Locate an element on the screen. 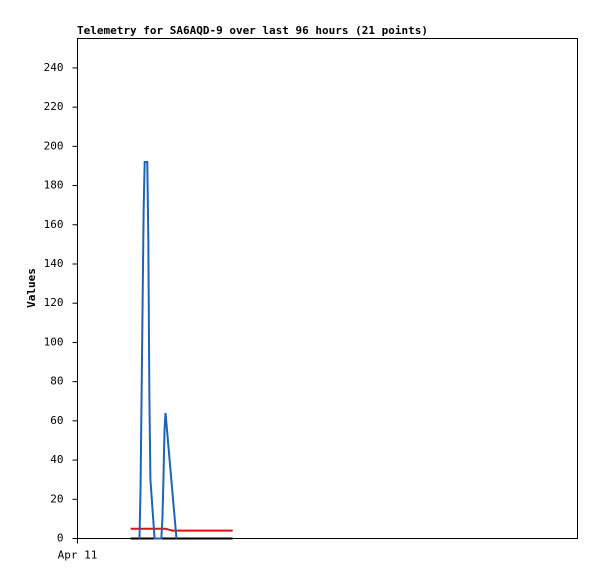 The image size is (597, 579). y-tick-label: 40 is located at coordinates (56, 459).